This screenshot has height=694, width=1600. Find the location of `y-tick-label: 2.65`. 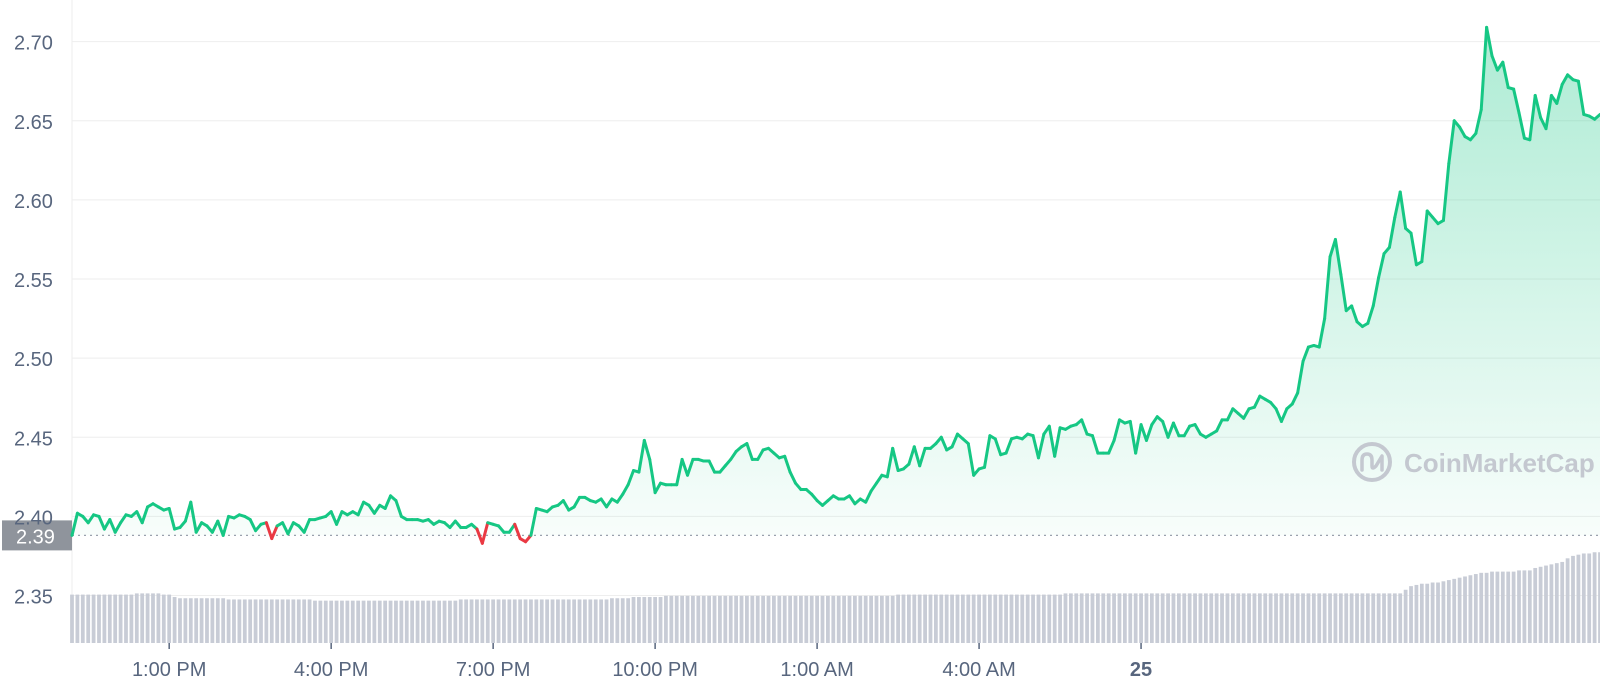

y-tick-label: 2.65 is located at coordinates (33, 123).